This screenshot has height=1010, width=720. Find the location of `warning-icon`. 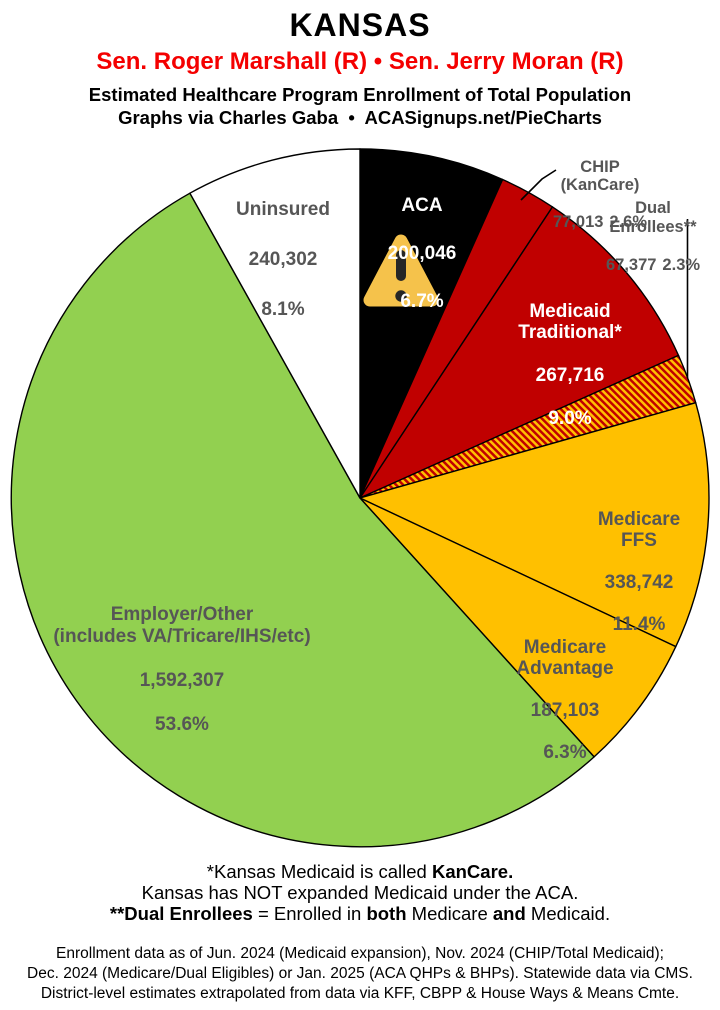

warning-icon is located at coordinates (401, 270).